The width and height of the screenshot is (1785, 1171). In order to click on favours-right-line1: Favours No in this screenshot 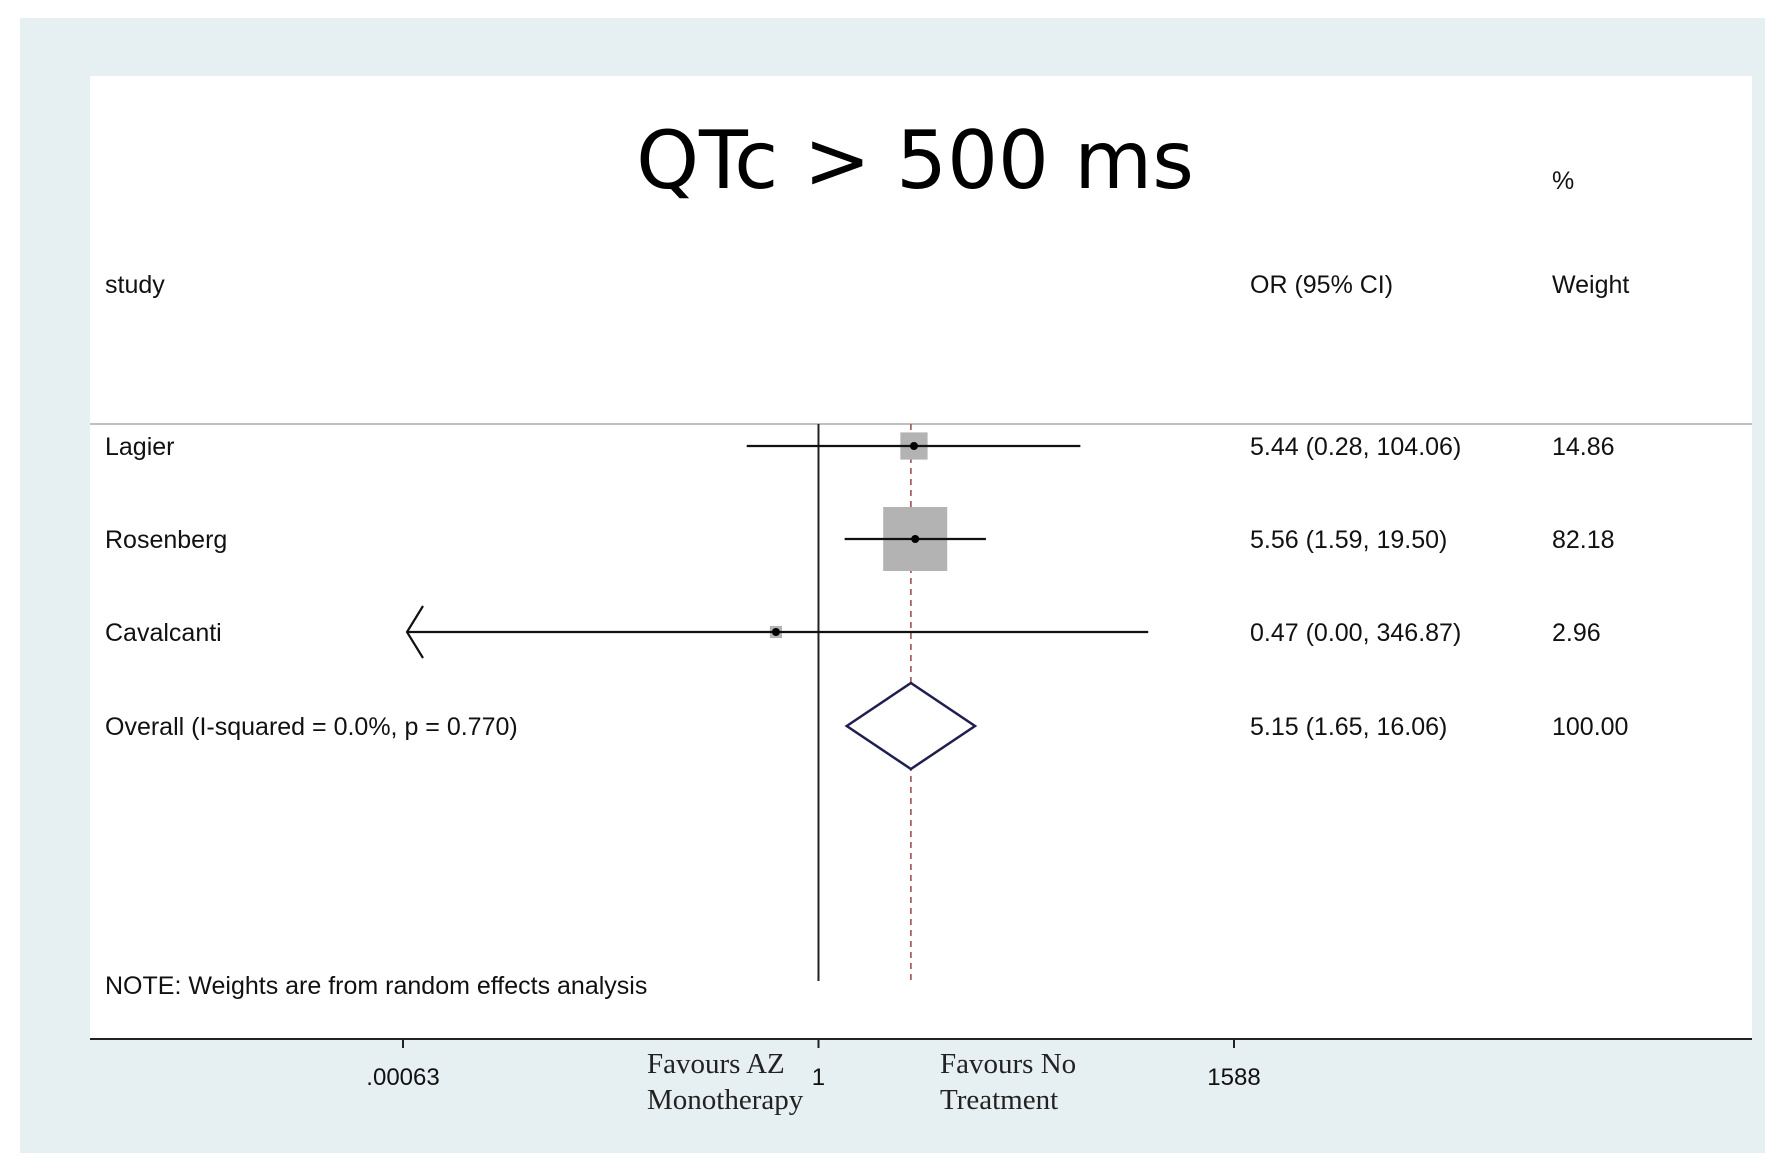, I will do `click(1008, 1064)`.